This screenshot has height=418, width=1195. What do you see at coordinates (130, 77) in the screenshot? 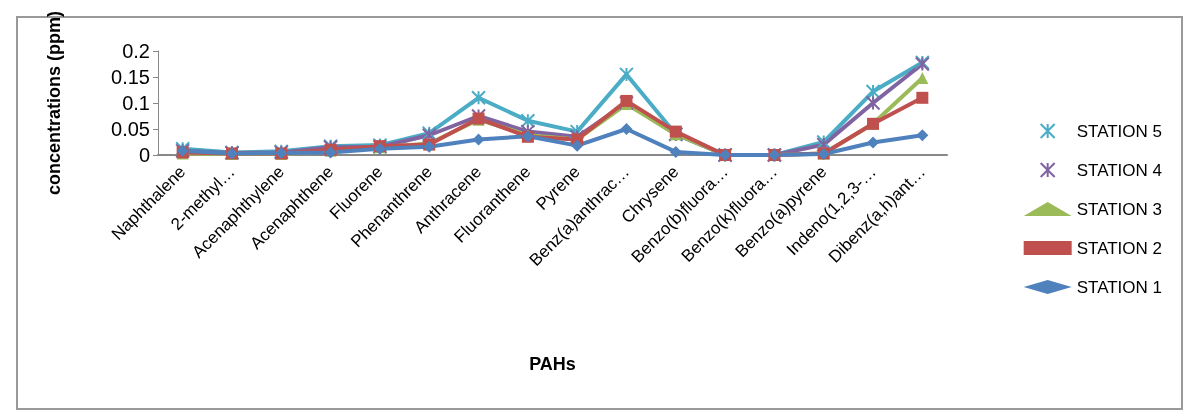
I see `y-tick-label: 0.15` at bounding box center [130, 77].